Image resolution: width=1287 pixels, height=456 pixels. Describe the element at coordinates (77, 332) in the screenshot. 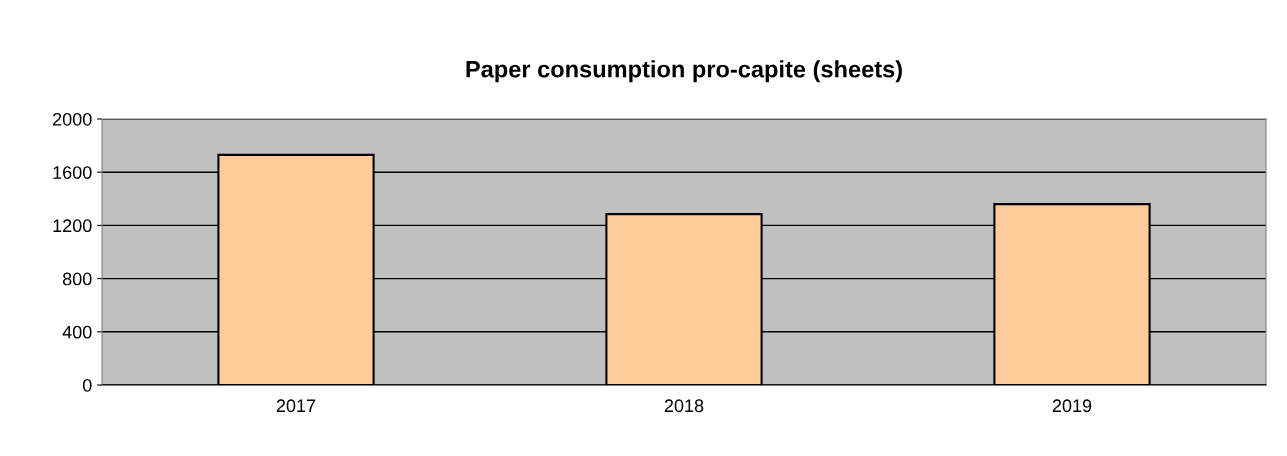

I see `y-tick-label: 400` at that location.